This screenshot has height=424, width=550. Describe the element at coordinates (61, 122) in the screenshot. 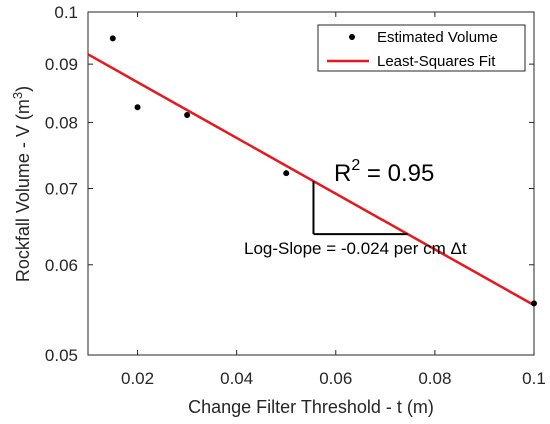

I see `y-tick-label: 0.08` at that location.